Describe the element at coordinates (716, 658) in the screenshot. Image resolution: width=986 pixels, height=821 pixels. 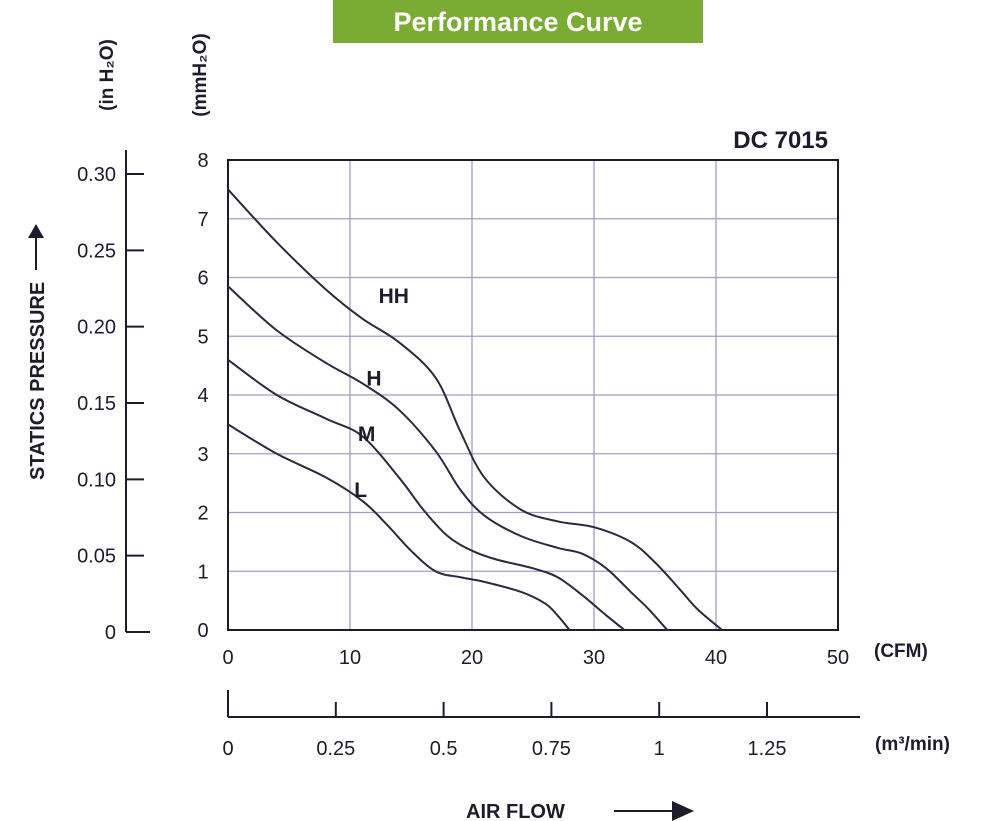
I see `x-tick-label: 40` at that location.